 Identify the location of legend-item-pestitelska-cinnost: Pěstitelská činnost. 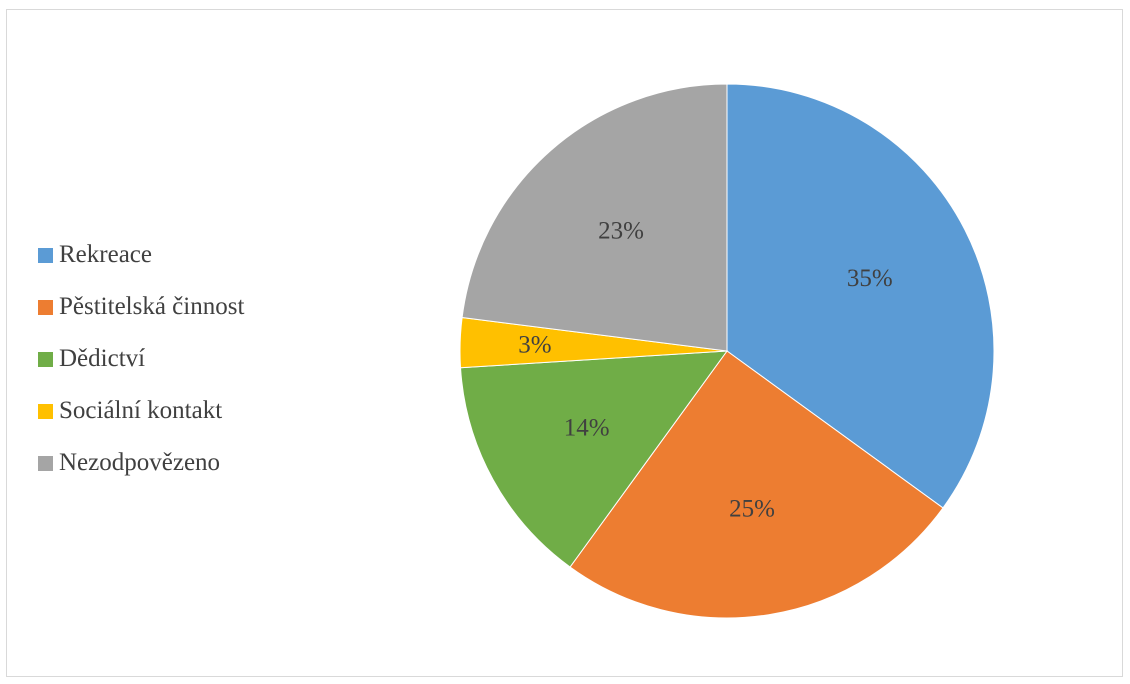
(178, 307).